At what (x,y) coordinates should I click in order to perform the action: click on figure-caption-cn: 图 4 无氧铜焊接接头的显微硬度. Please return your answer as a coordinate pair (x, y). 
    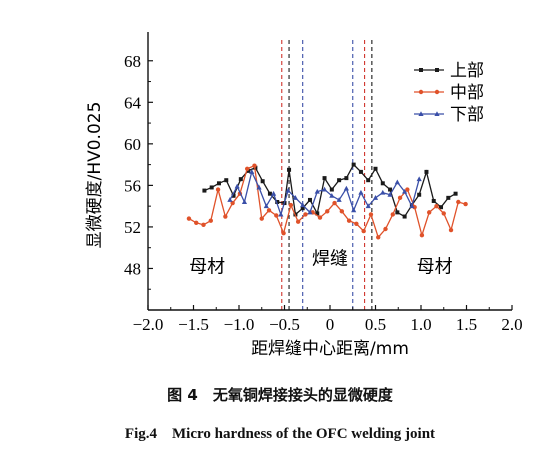
    Looking at the image, I should click on (280, 395).